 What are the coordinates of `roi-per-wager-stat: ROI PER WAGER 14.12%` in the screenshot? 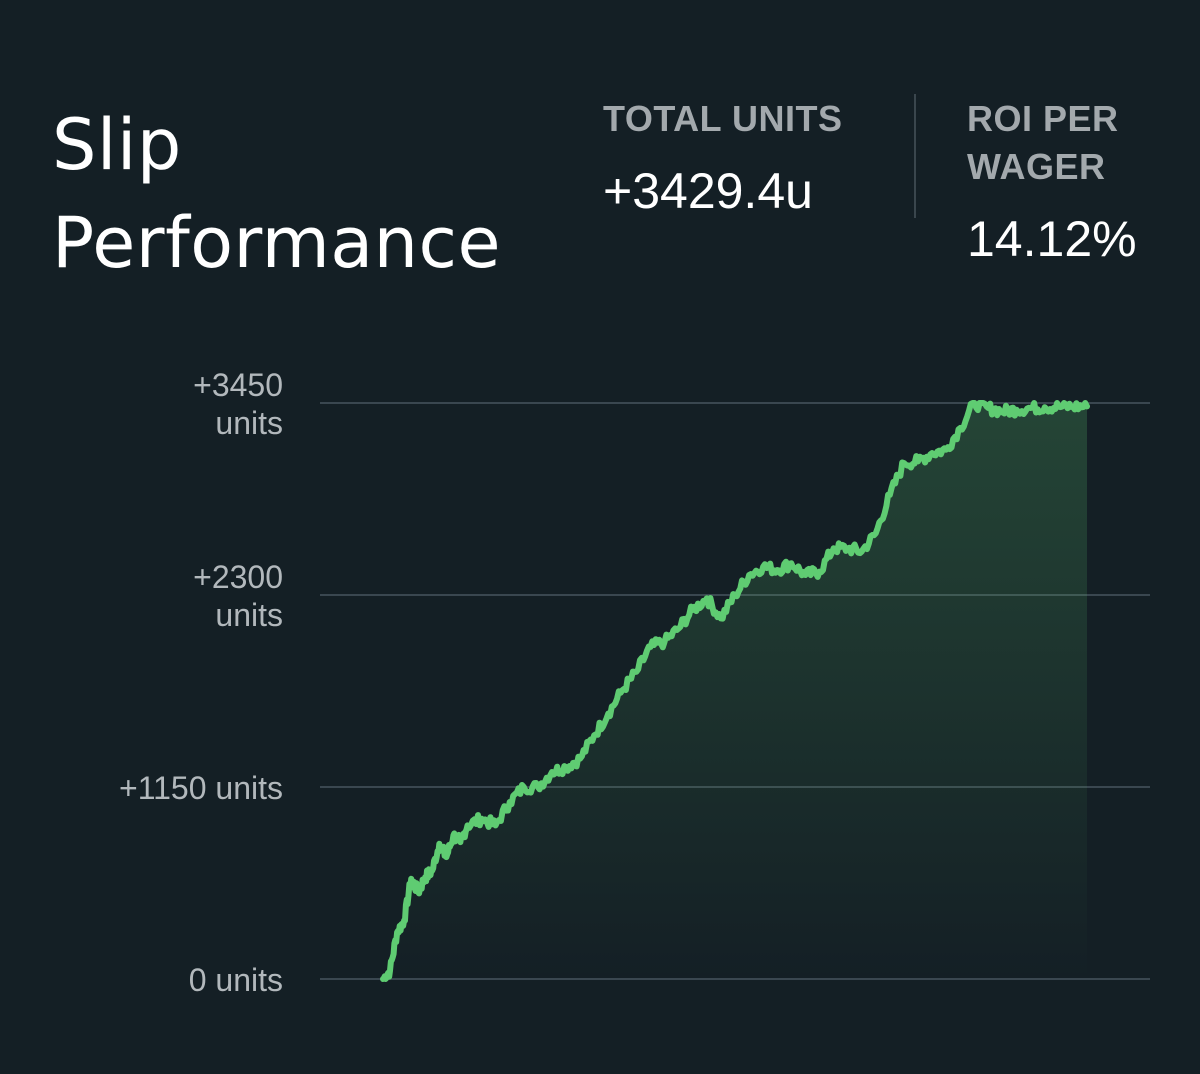 It's located at (1077, 182).